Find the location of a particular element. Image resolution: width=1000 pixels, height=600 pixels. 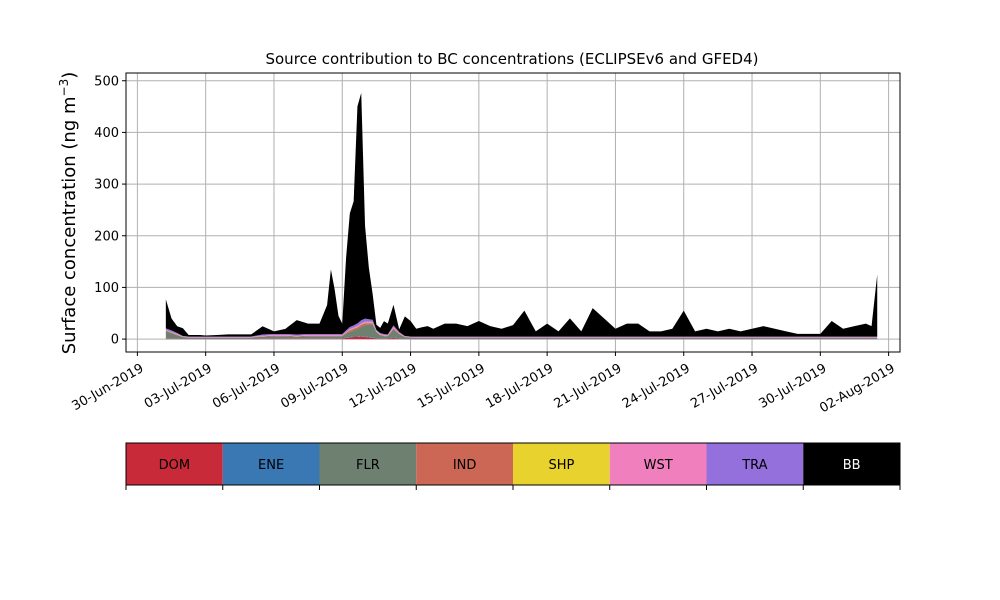

legend-swatch-dom is located at coordinates (174, 464).